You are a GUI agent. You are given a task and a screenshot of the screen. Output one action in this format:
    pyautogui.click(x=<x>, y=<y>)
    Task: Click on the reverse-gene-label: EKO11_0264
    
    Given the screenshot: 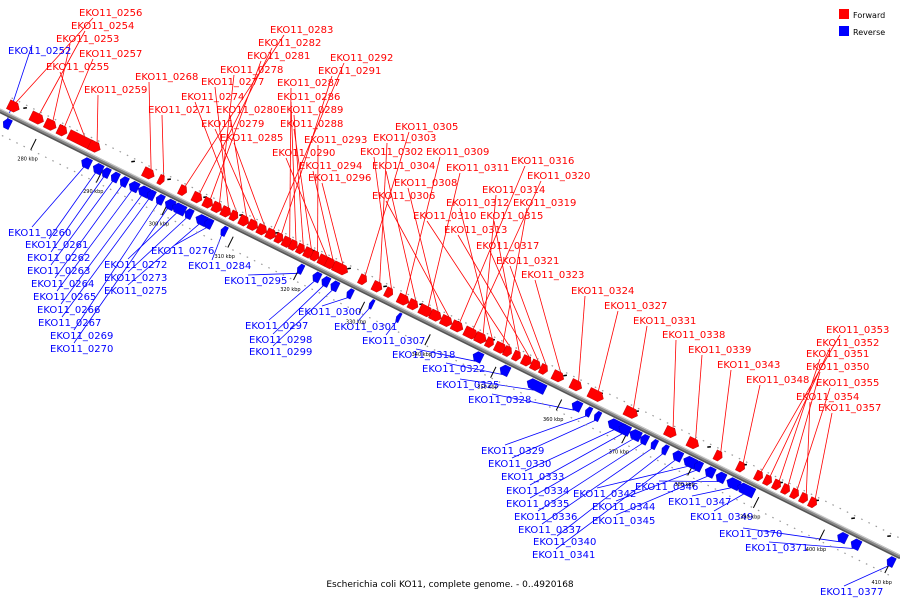 What is the action you would take?
    pyautogui.click(x=76, y=237)
    